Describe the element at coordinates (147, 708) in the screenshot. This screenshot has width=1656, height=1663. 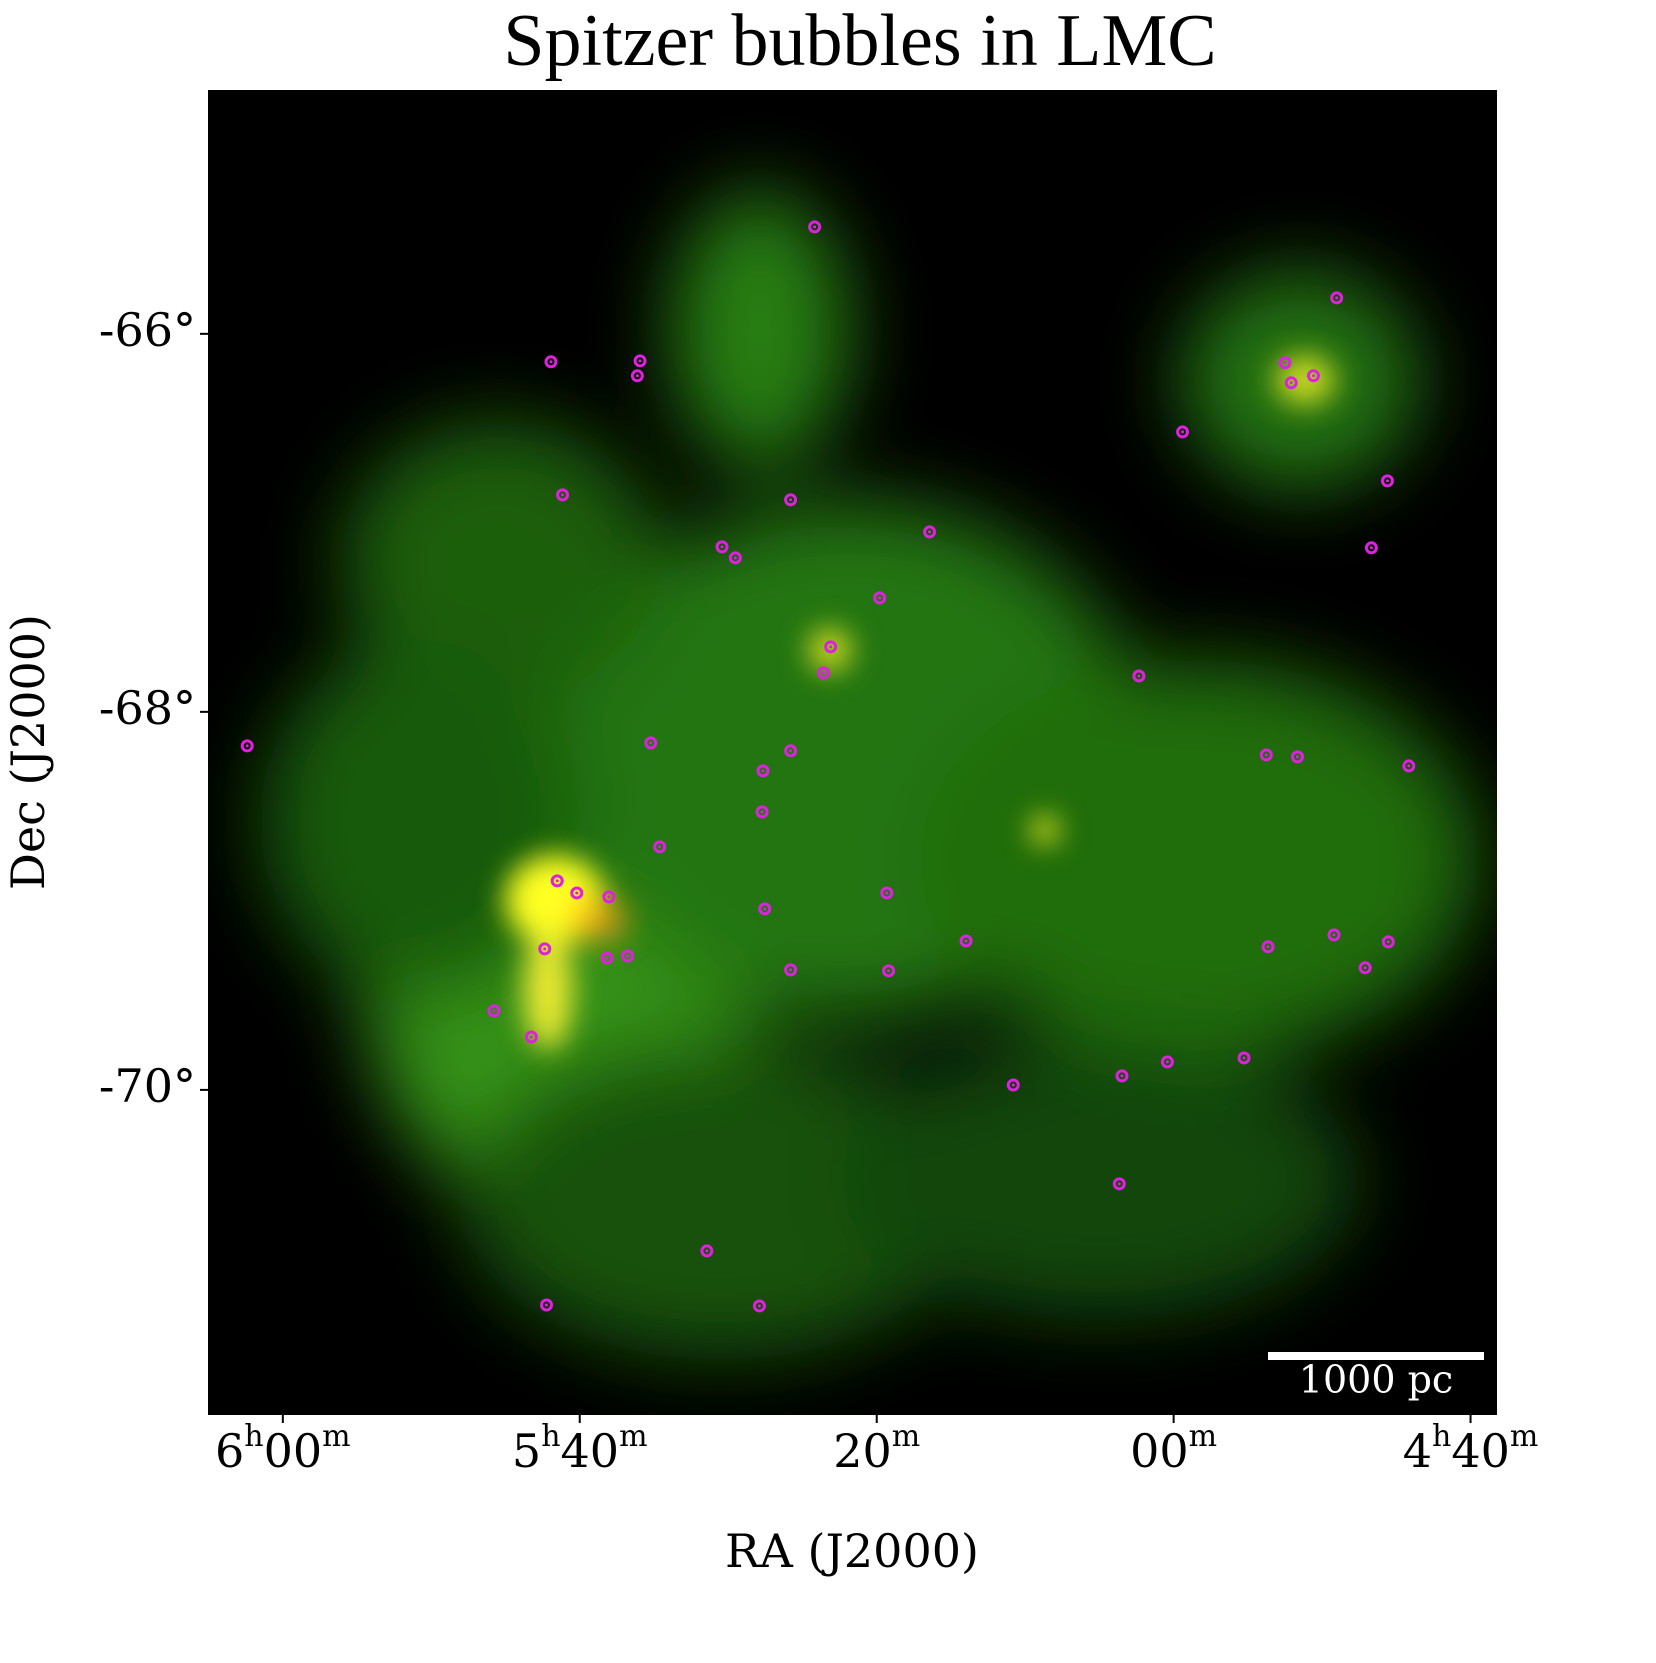
I see `y-tick-label: -68°` at that location.